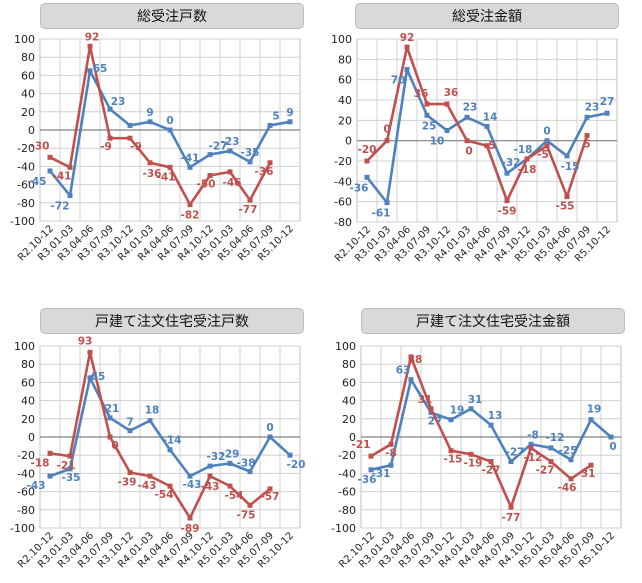  Describe the element at coordinates (218, 147) in the screenshot. I see `data-label: -27` at that location.